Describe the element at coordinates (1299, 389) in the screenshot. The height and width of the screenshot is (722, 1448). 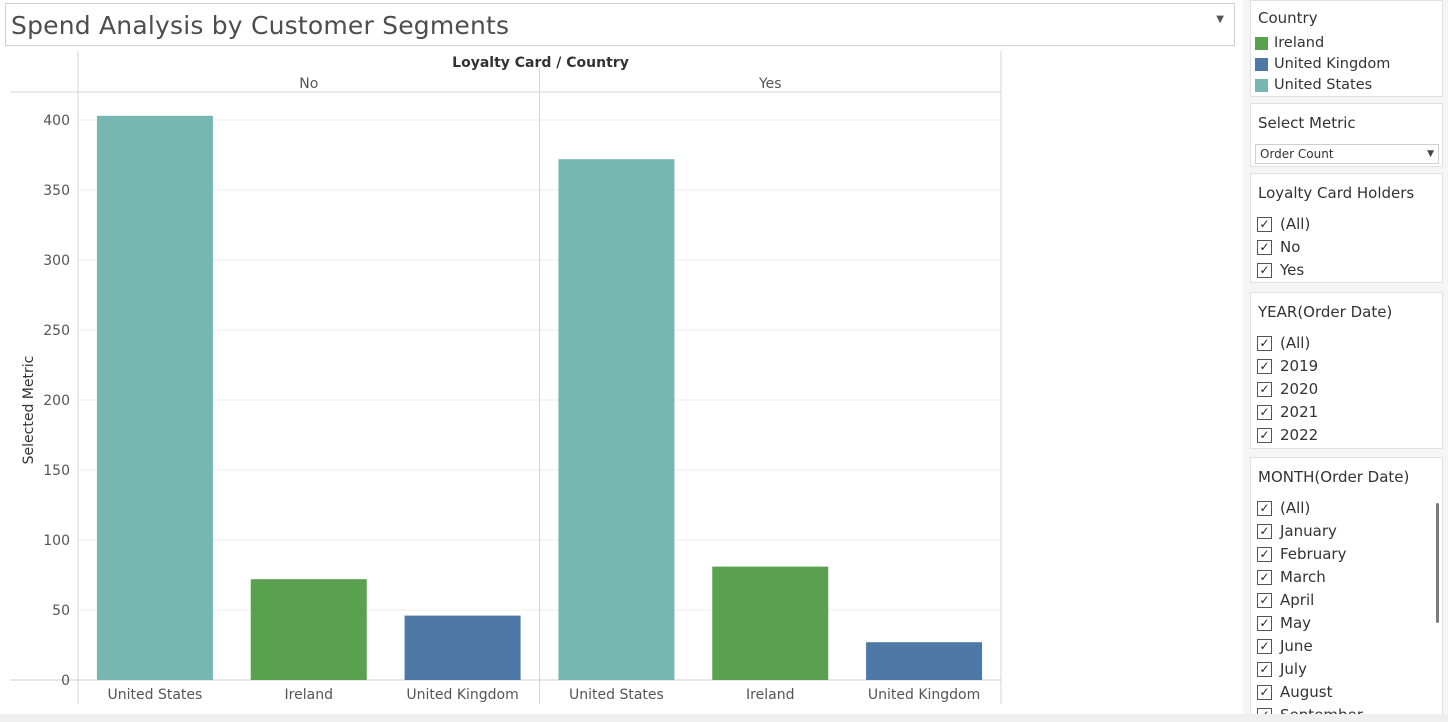
I see `filter-option-label: 2020` at that location.